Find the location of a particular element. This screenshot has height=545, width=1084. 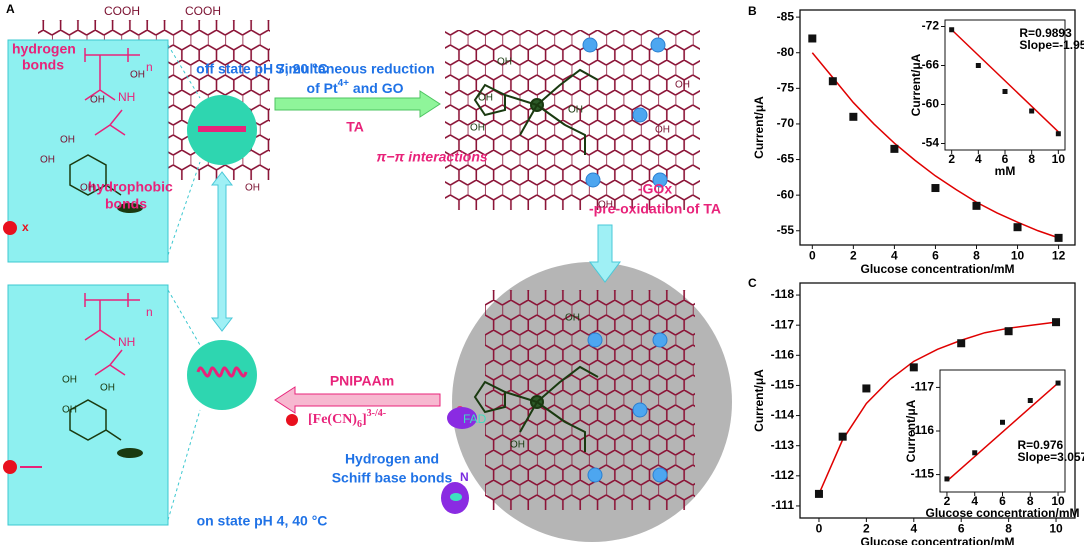

mediator: [Fe(CN)6]3-/4- is located at coordinates (347, 419).